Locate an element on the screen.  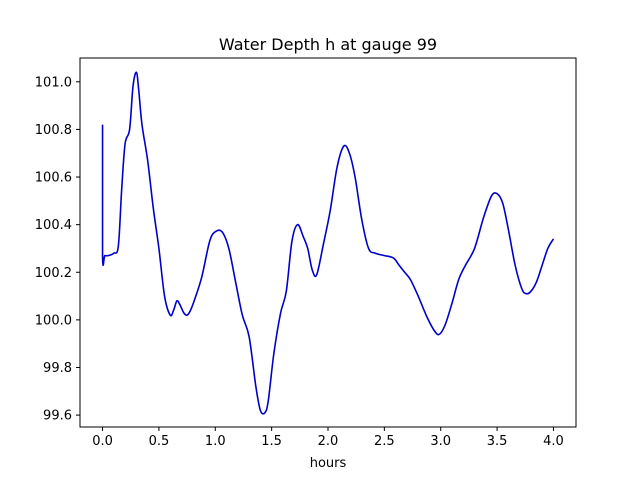
x-tick-label: 2.5 is located at coordinates (384, 441).